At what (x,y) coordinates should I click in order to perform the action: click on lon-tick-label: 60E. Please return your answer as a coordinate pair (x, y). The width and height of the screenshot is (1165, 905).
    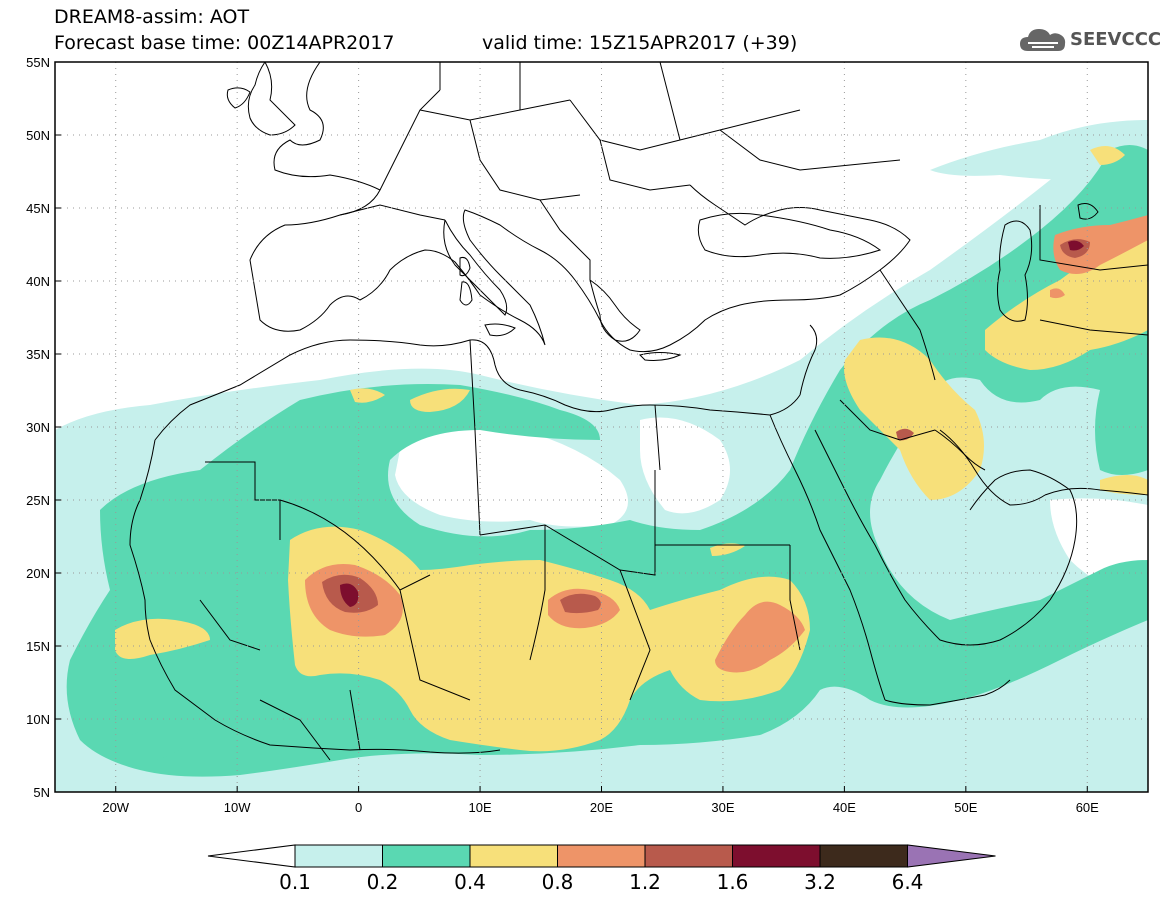
    Looking at the image, I should click on (1087, 807).